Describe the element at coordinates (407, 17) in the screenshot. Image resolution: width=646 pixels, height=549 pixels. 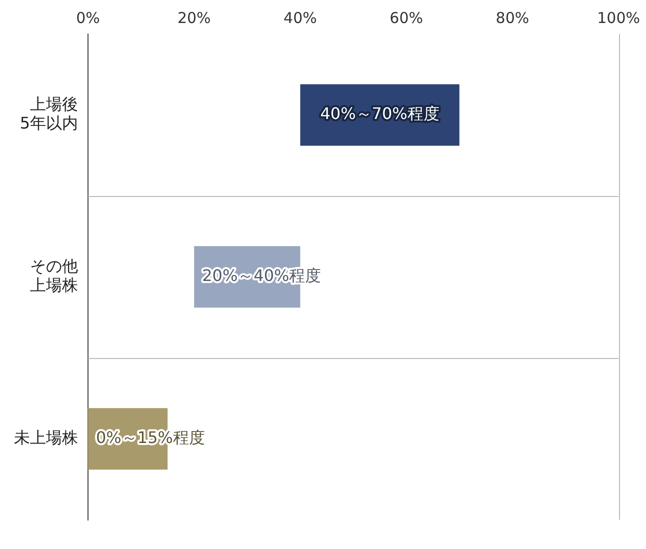
I see `x-tick-label: 60%` at that location.